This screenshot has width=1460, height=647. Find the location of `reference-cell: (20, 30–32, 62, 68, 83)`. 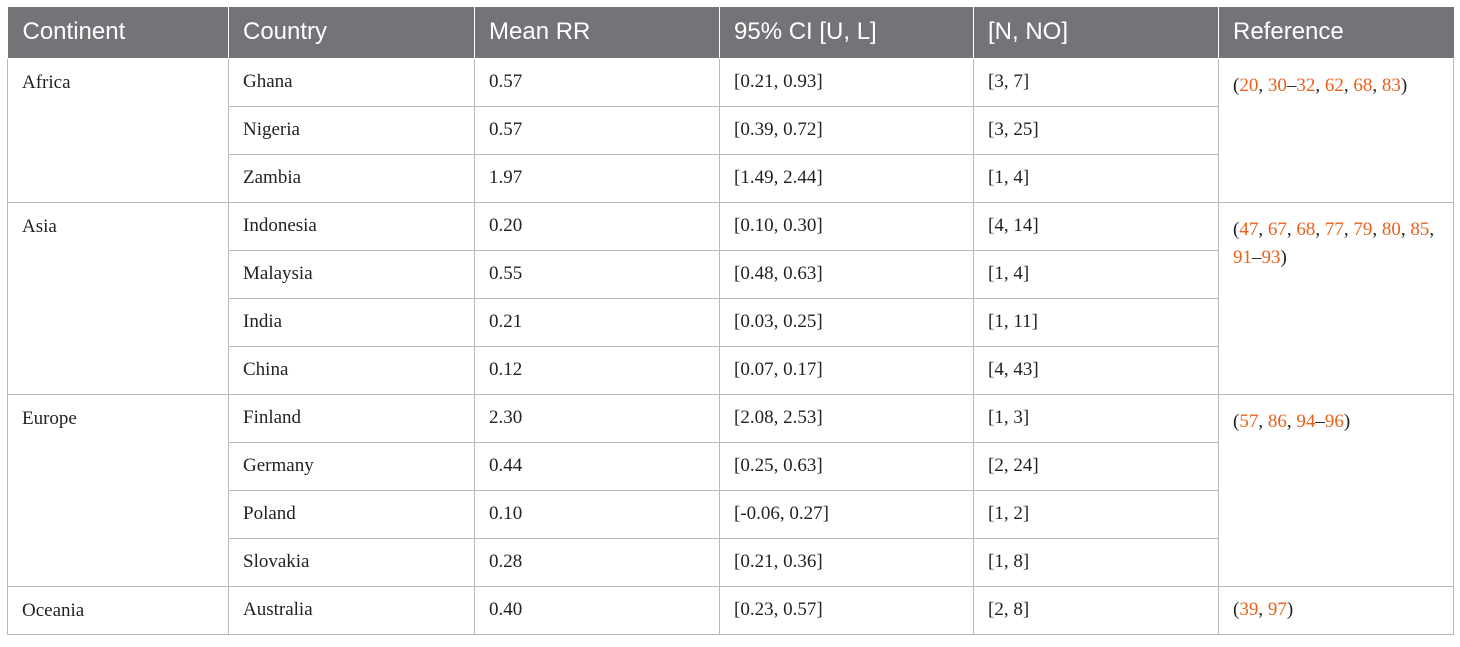

reference-cell: (20, 30–32, 62, 68, 83) is located at coordinates (1336, 130).